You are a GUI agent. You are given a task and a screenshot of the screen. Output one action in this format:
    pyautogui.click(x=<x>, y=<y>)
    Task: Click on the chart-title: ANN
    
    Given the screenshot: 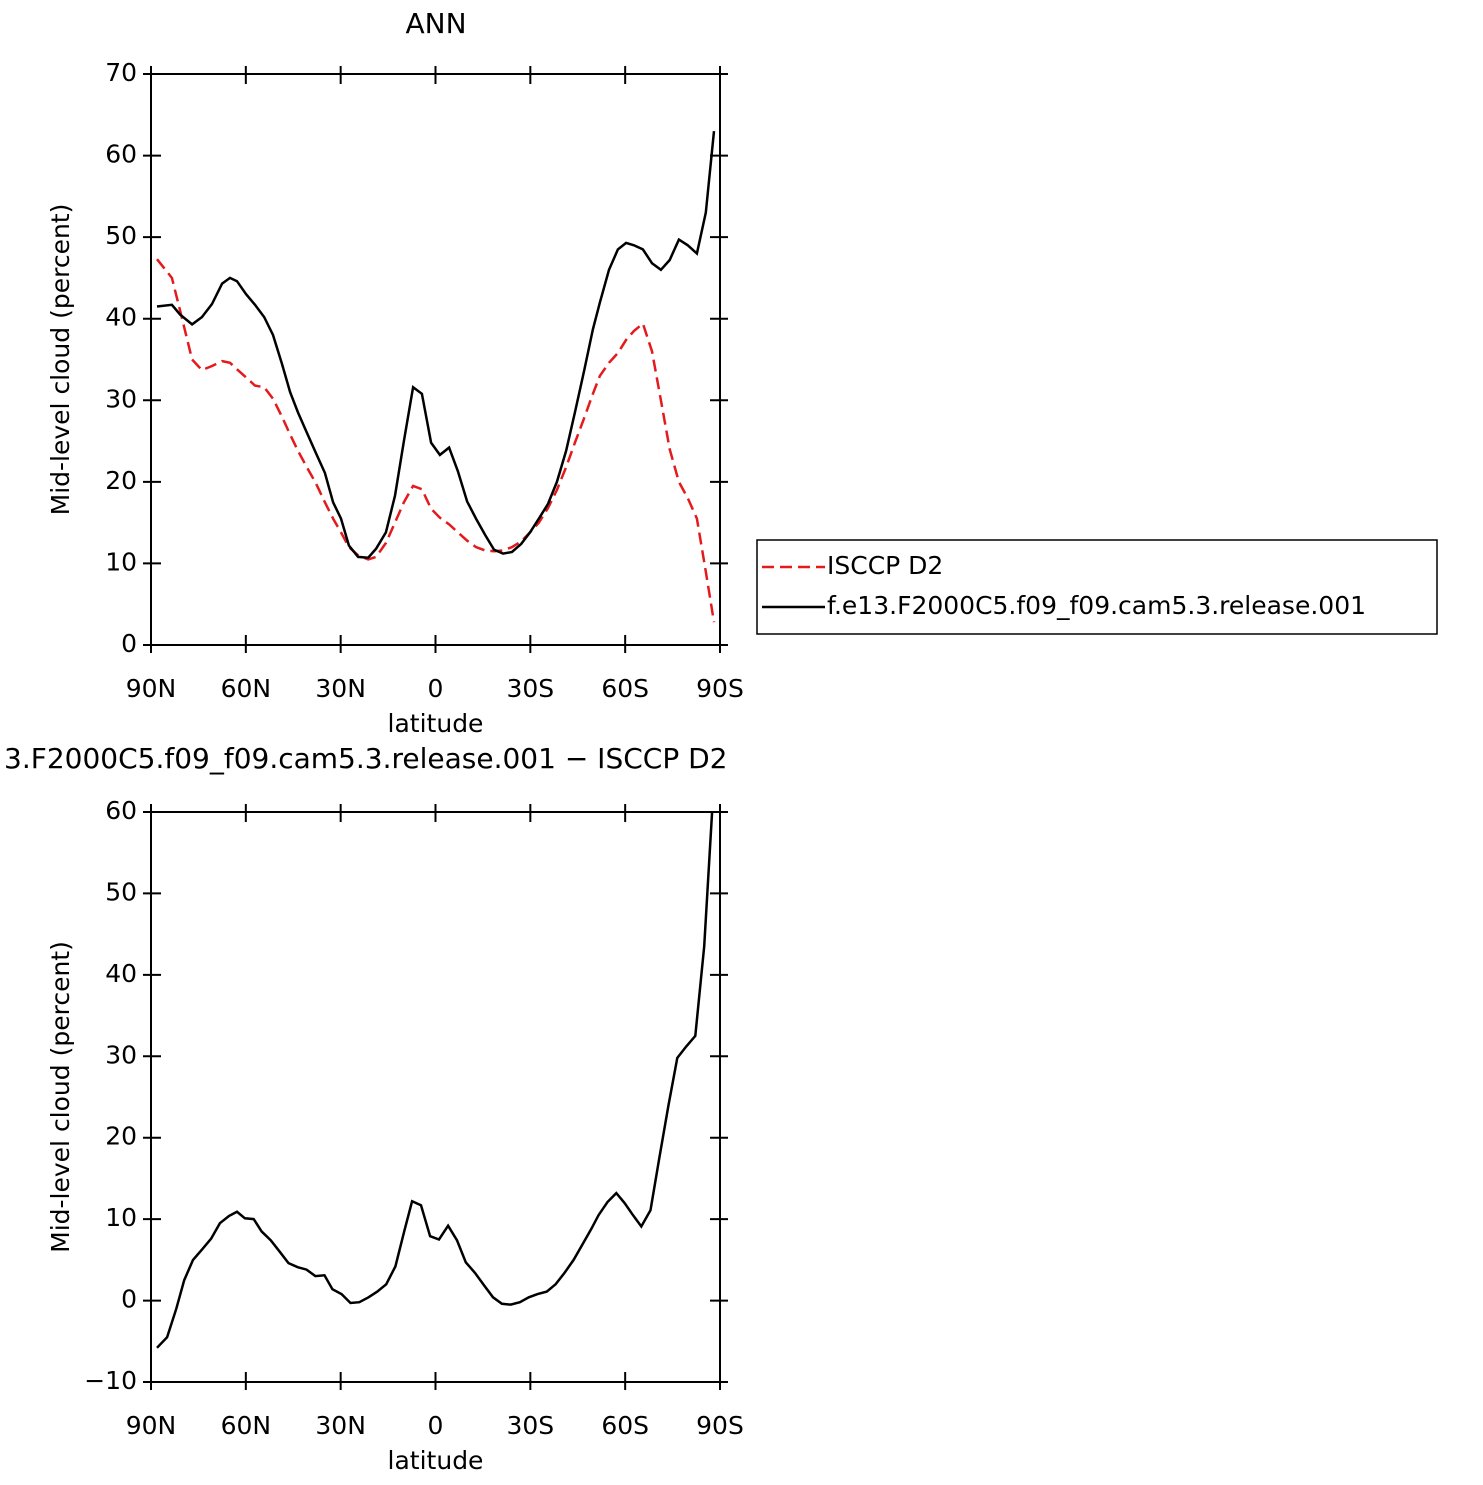 What is the action you would take?
    pyautogui.click(x=435, y=23)
    